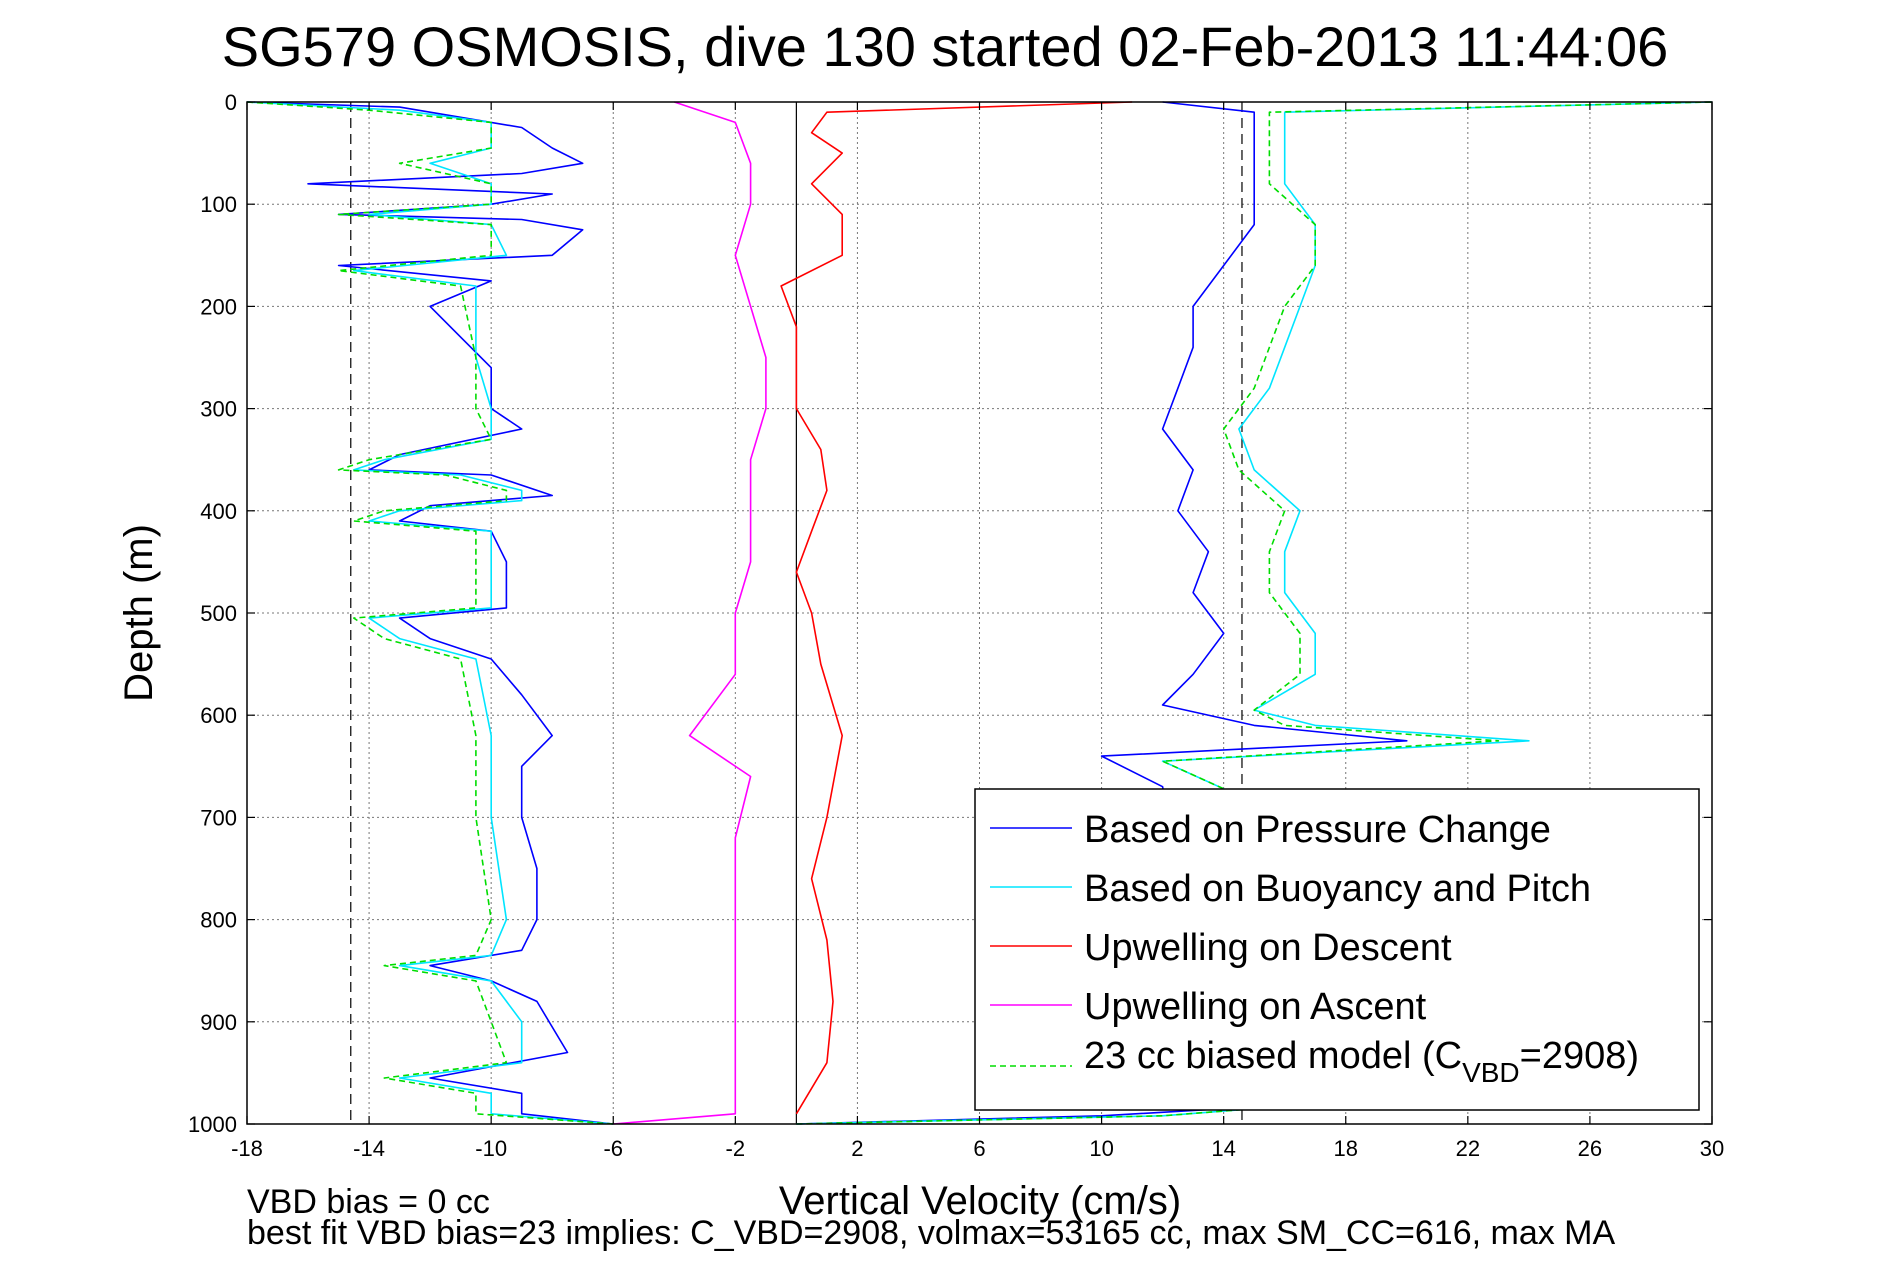 The image size is (1891, 1262). Describe the element at coordinates (218, 511) in the screenshot. I see `y-tick-label: 400` at that location.